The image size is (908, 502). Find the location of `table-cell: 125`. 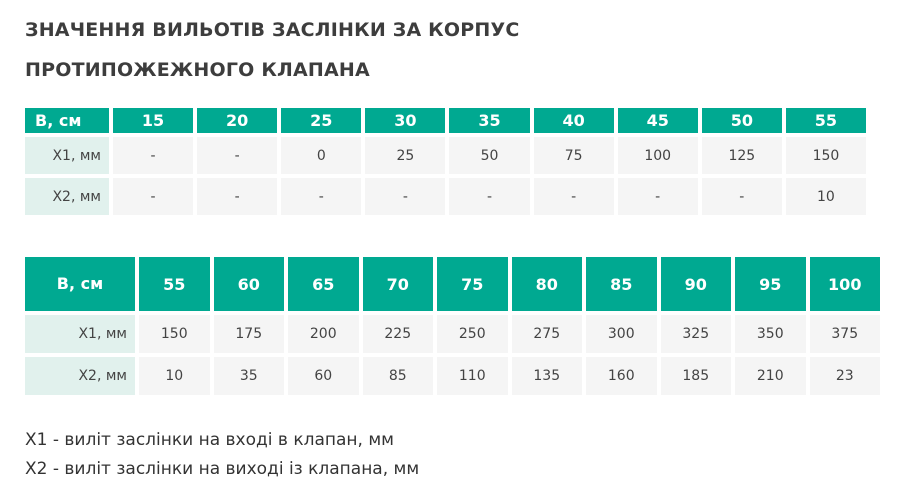

table-cell: 125 is located at coordinates (741, 155).